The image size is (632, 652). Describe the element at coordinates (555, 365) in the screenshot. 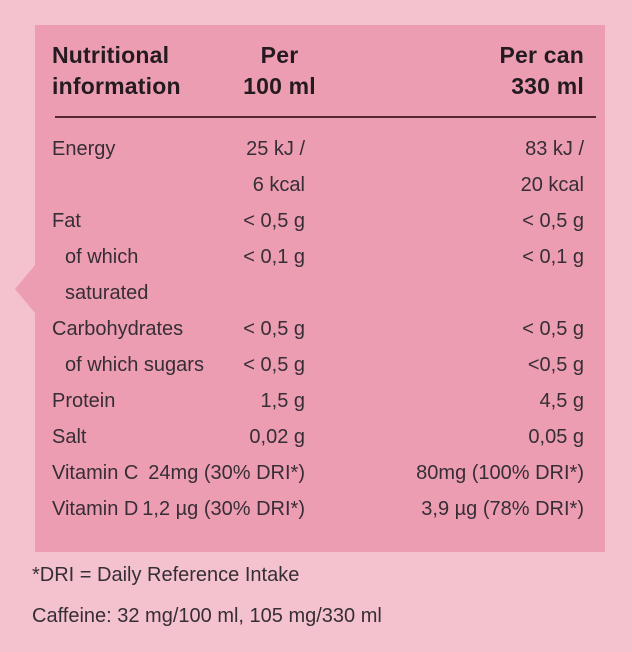

I see `row-value-per-can: <0,5 g` at that location.